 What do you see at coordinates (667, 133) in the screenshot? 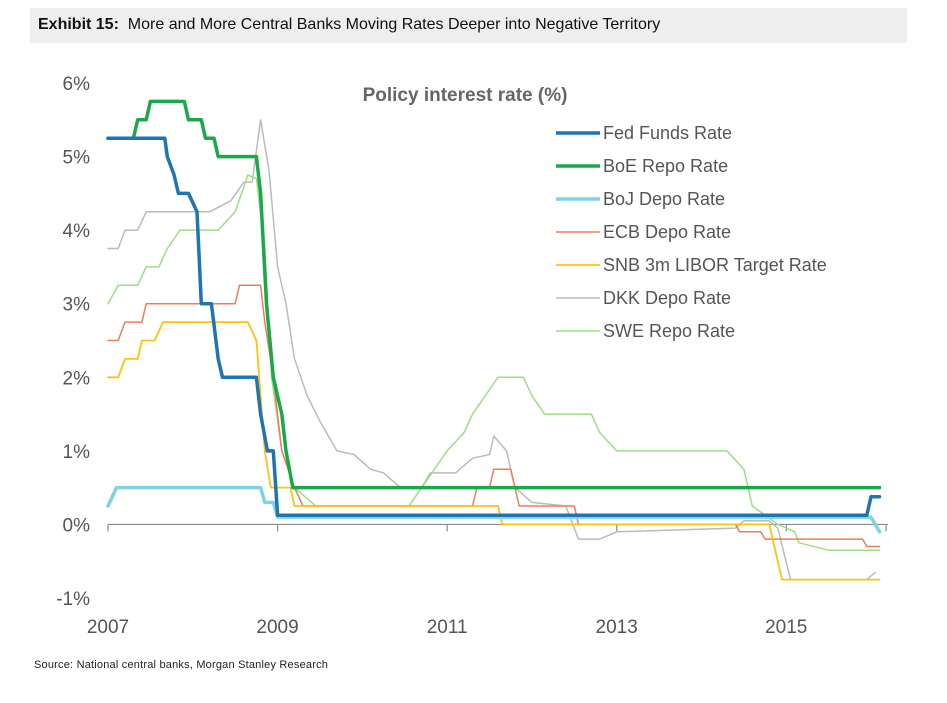
I see `legend-label: Fed Funds Rate` at bounding box center [667, 133].